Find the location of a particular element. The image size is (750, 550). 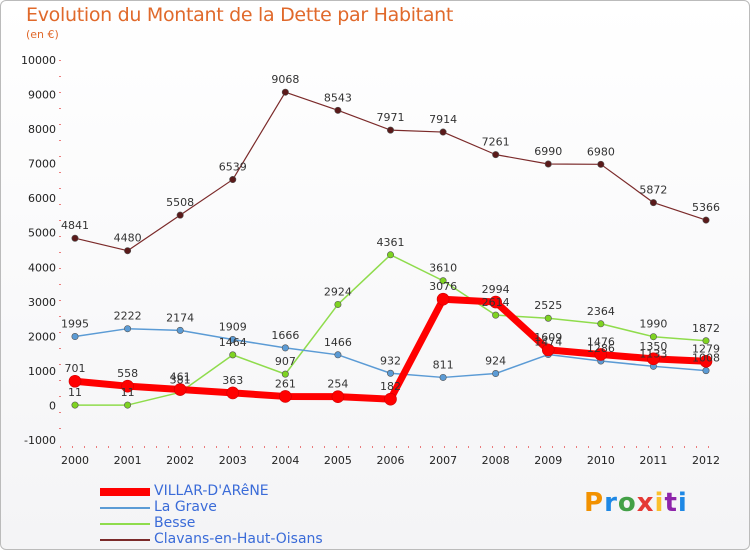

data-label: 932 is located at coordinates (390, 360).